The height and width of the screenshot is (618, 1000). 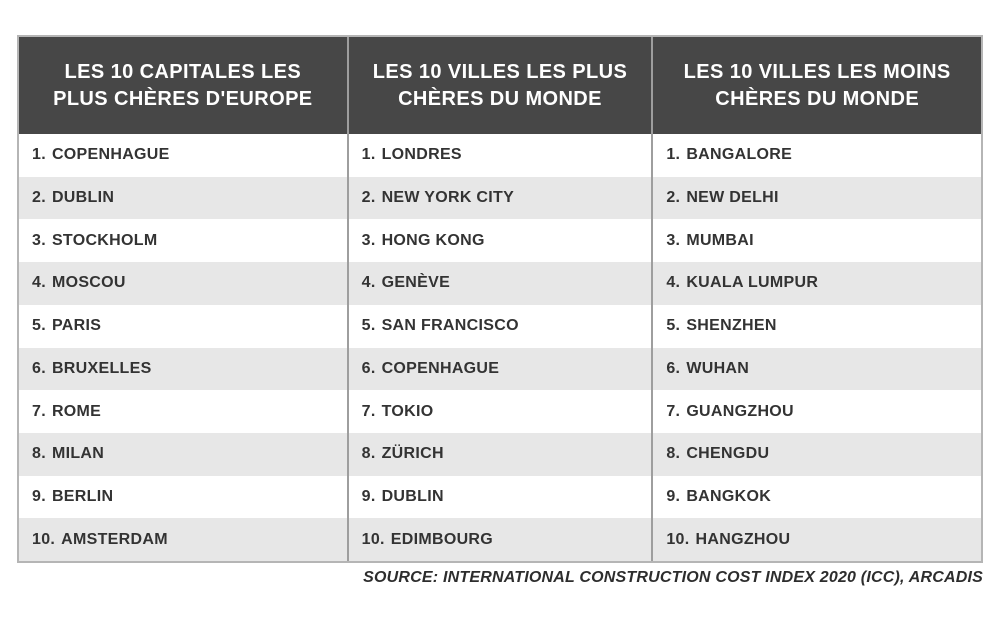 I want to click on city-label: LONDRES, so click(x=421, y=155).